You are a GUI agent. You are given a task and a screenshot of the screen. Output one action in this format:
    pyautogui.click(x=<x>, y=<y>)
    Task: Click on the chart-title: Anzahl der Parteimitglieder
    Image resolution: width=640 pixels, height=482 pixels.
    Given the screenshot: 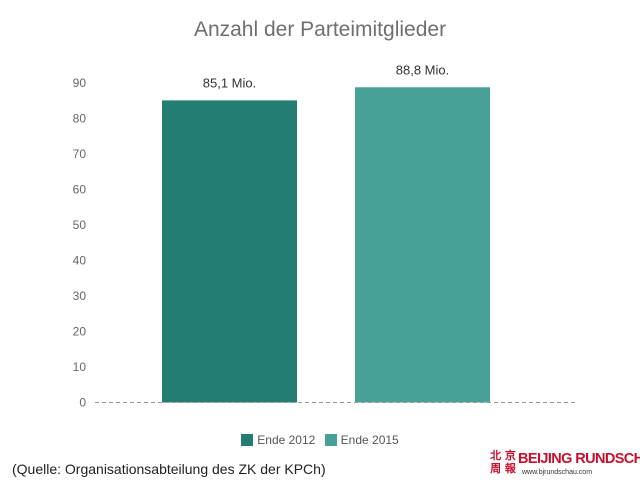 What is the action you would take?
    pyautogui.click(x=320, y=29)
    